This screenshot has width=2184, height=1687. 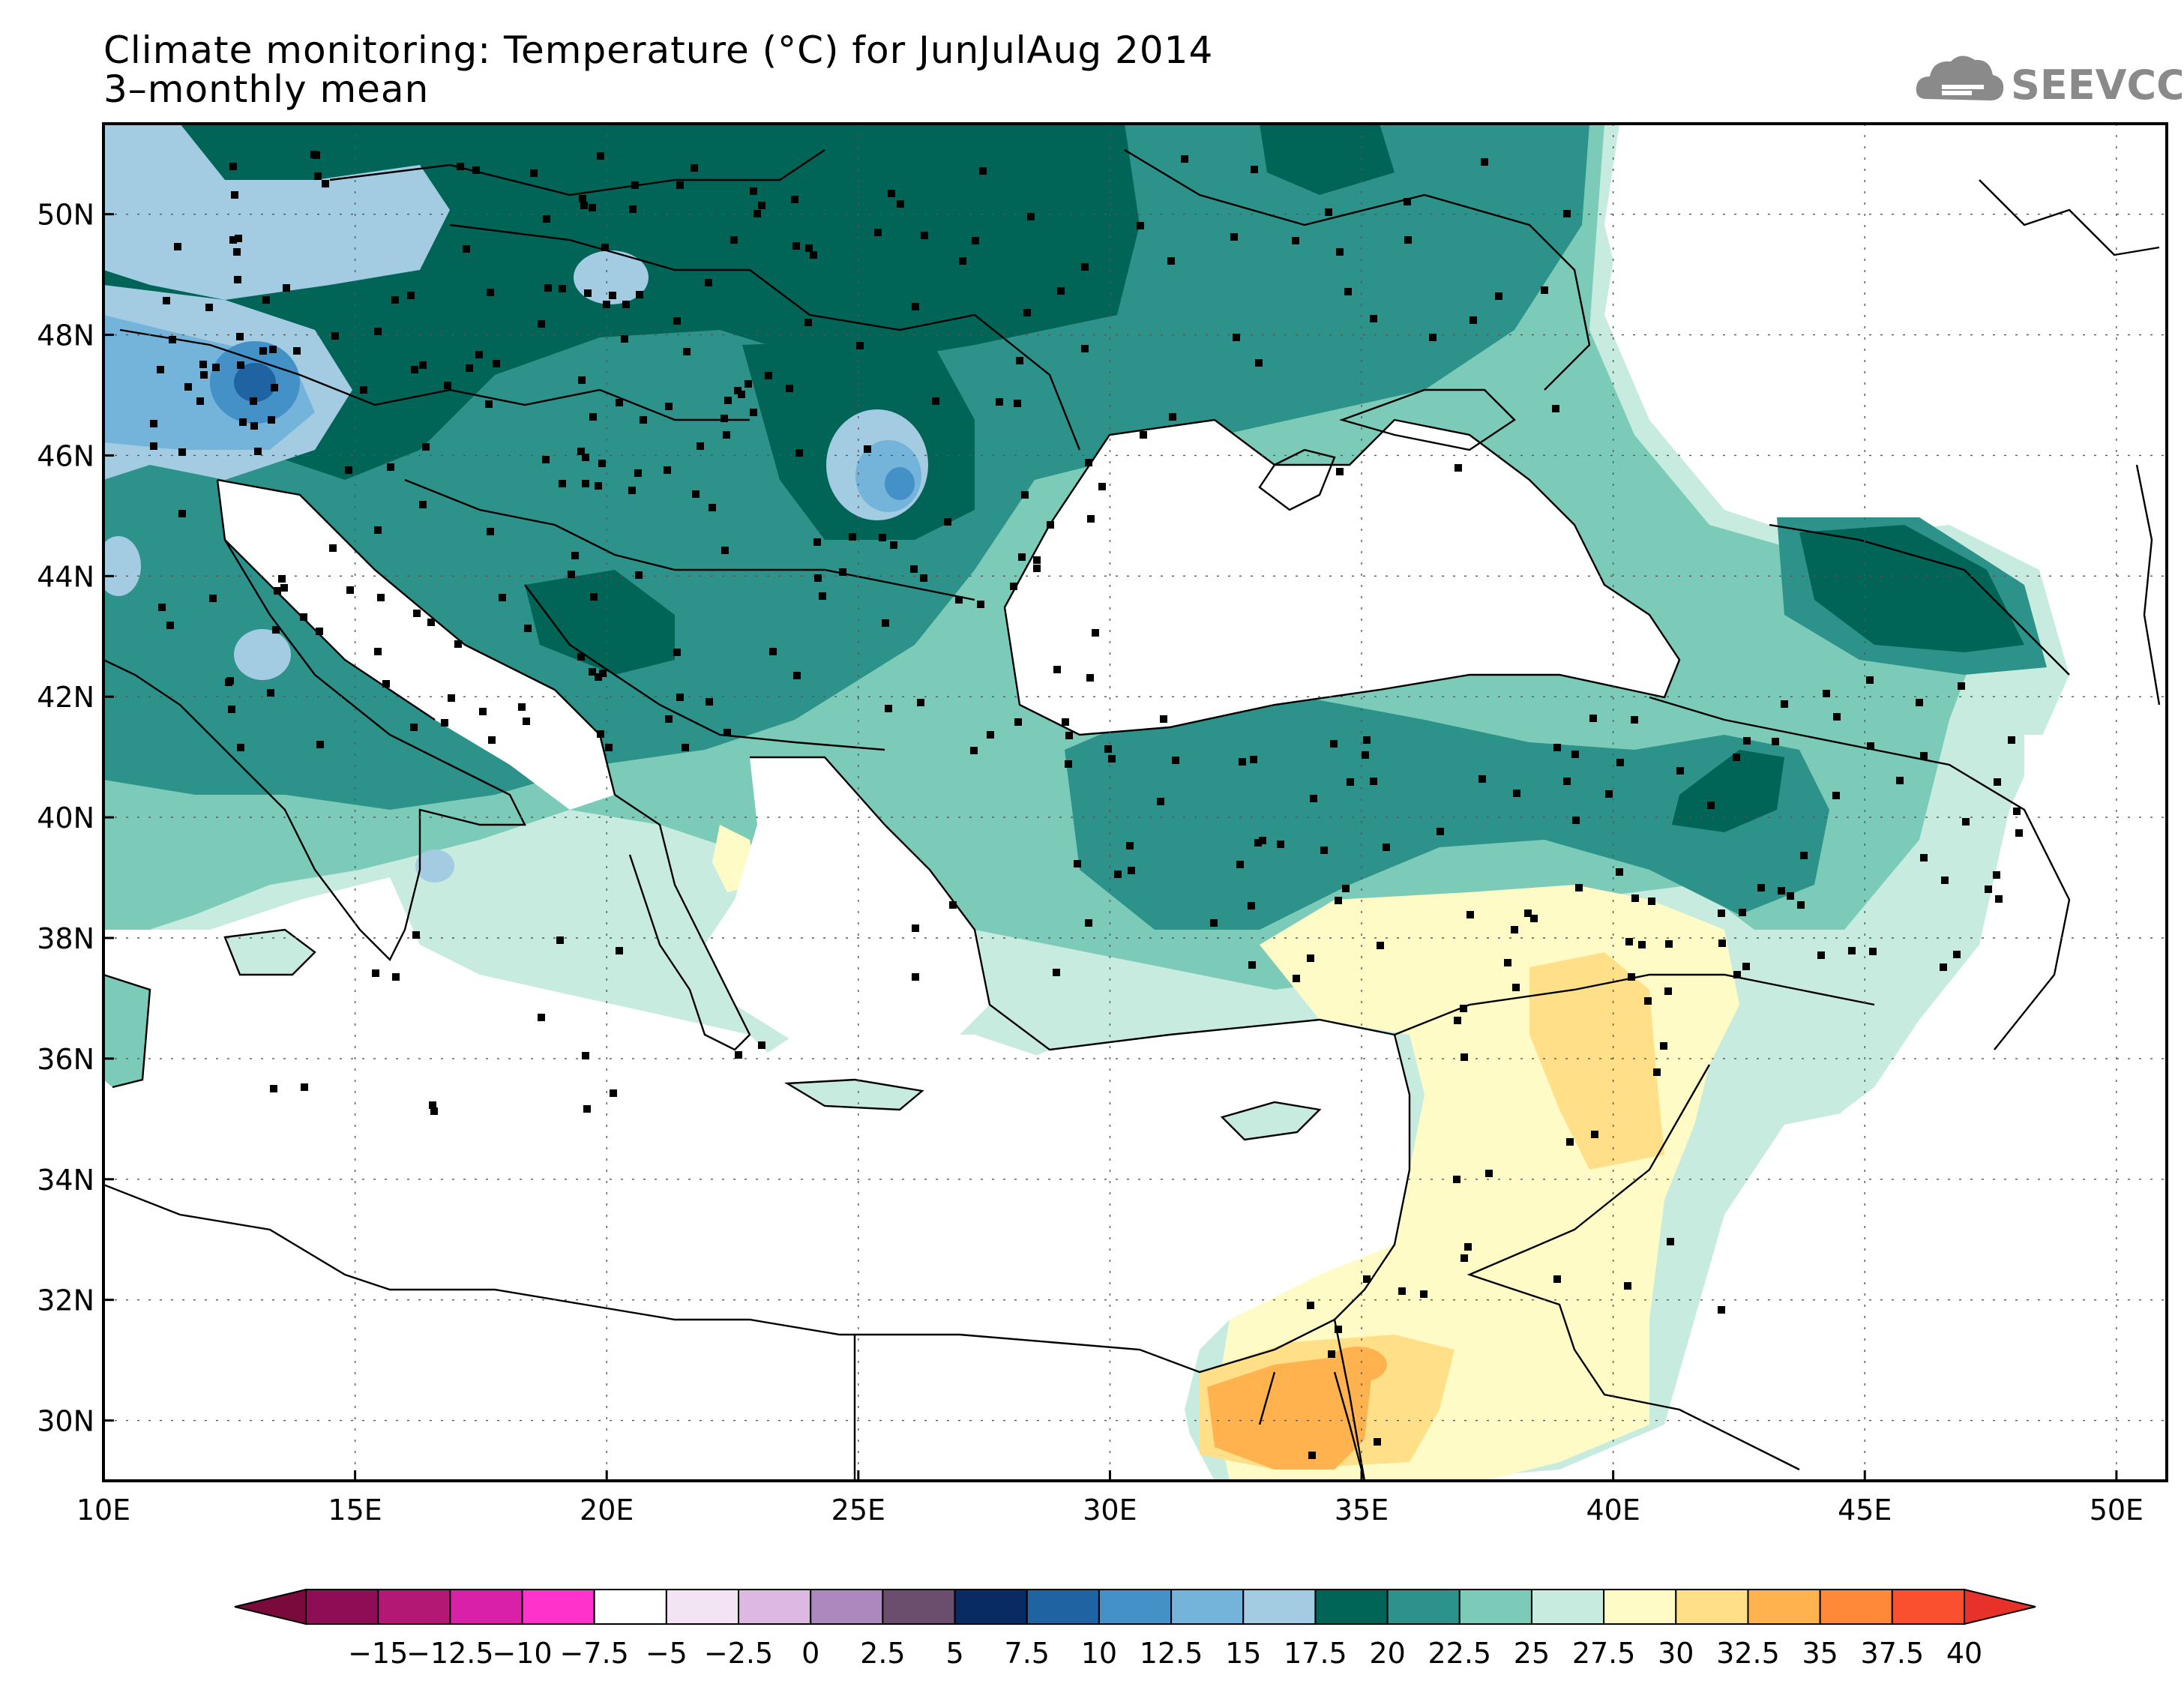 What do you see at coordinates (65, 1300) in the screenshot?
I see `lat-tick-label: 32N` at bounding box center [65, 1300].